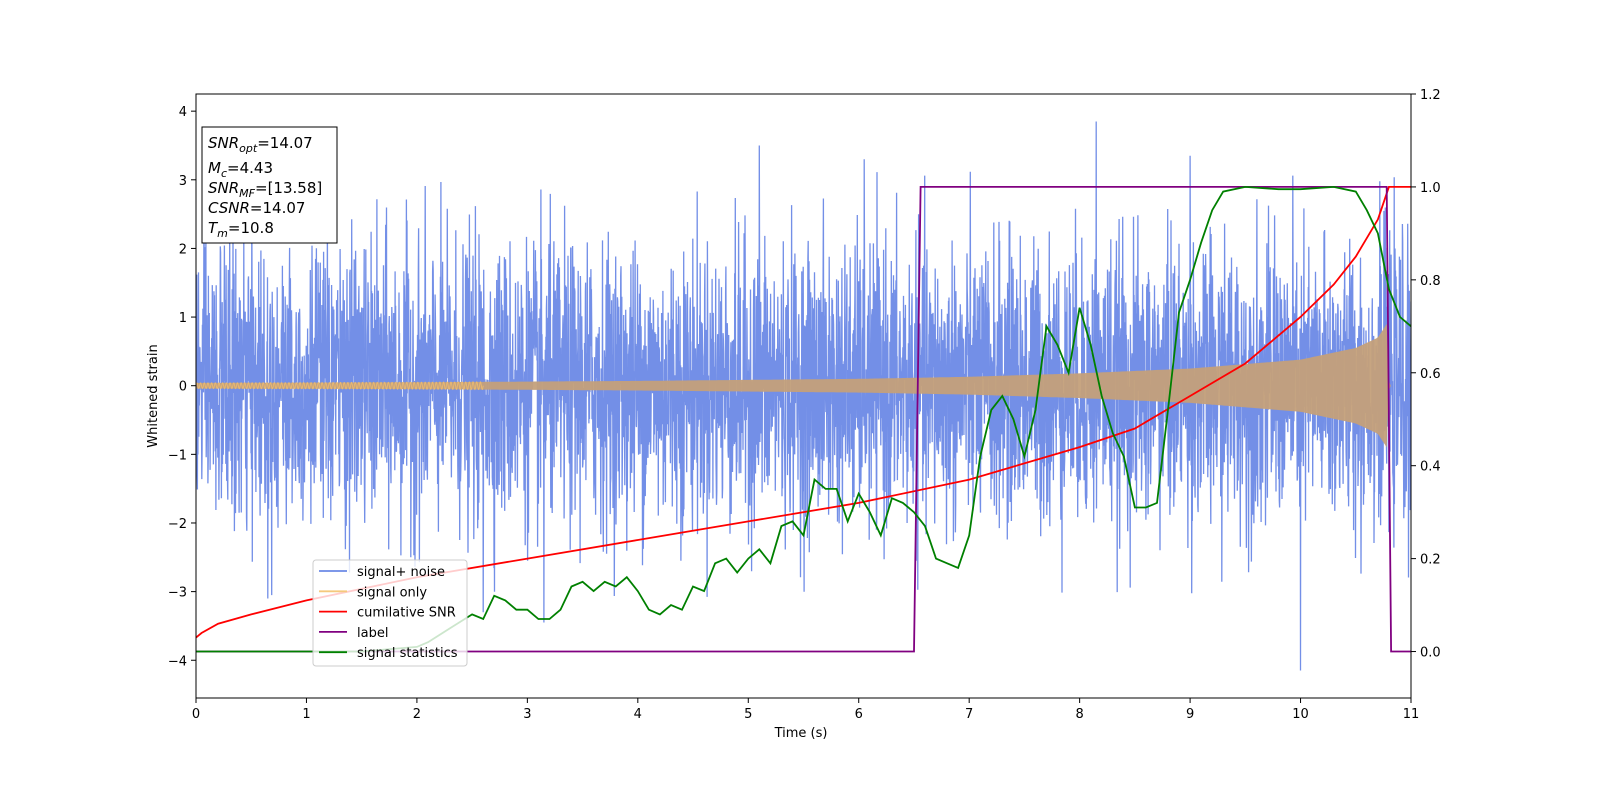 The image size is (1600, 800). I want to click on y2-tick-label: 0.2, so click(1430, 560).